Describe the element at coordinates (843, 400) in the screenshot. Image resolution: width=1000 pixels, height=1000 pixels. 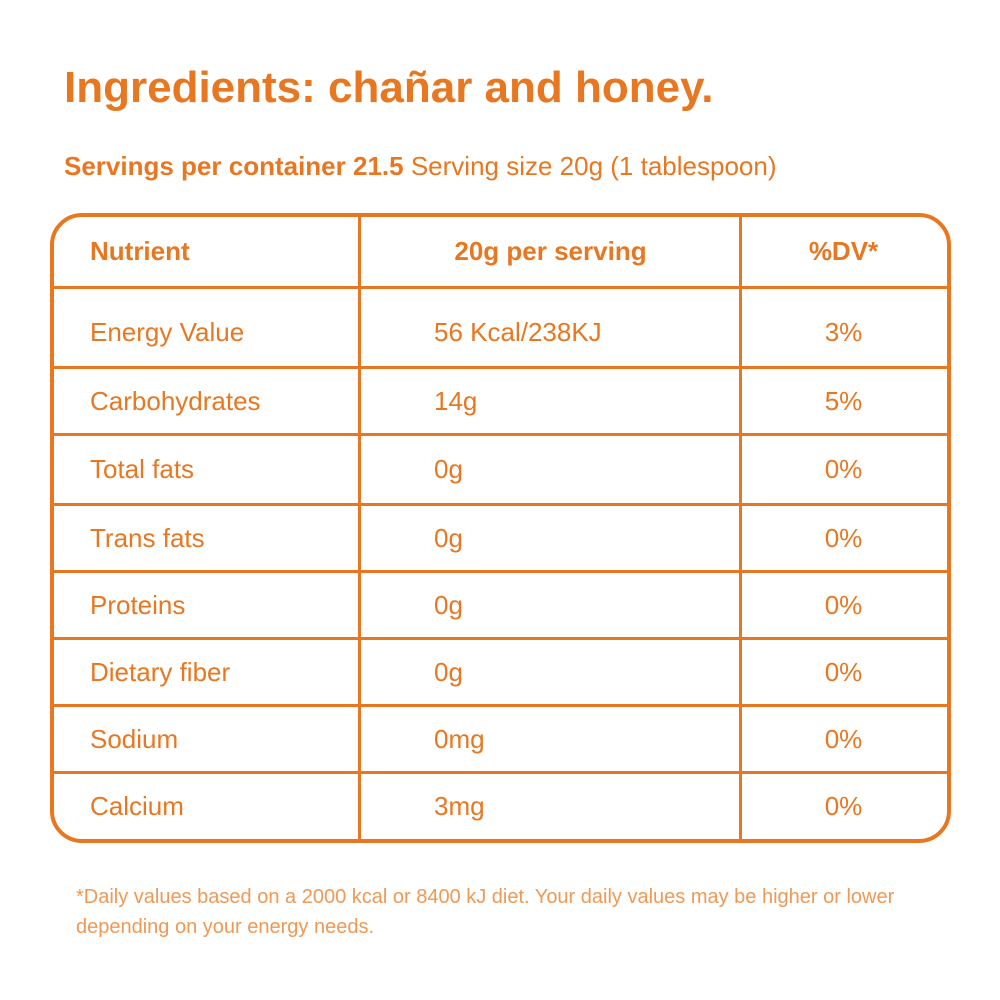
I see `nutrient-dv: 5%` at that location.